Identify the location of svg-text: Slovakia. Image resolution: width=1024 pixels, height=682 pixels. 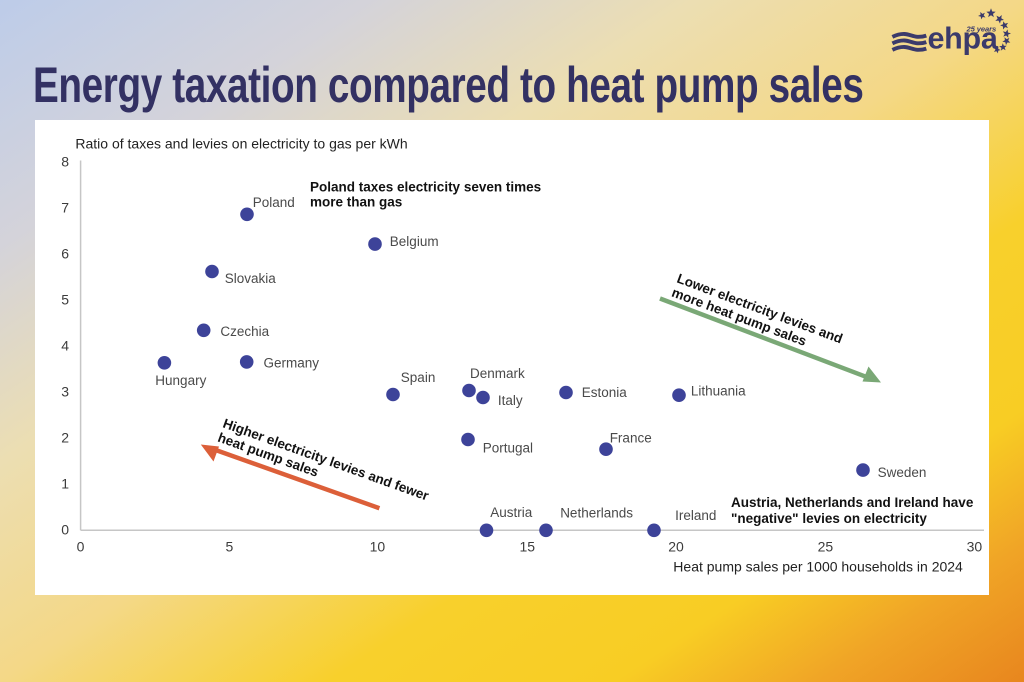
(251, 278).